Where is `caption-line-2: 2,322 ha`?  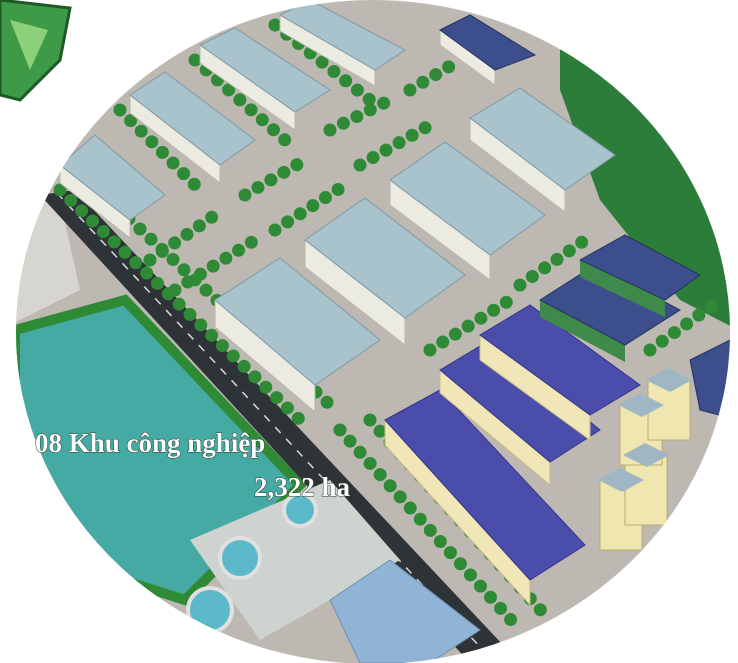 caption-line-2: 2,322 ha is located at coordinates (302, 487).